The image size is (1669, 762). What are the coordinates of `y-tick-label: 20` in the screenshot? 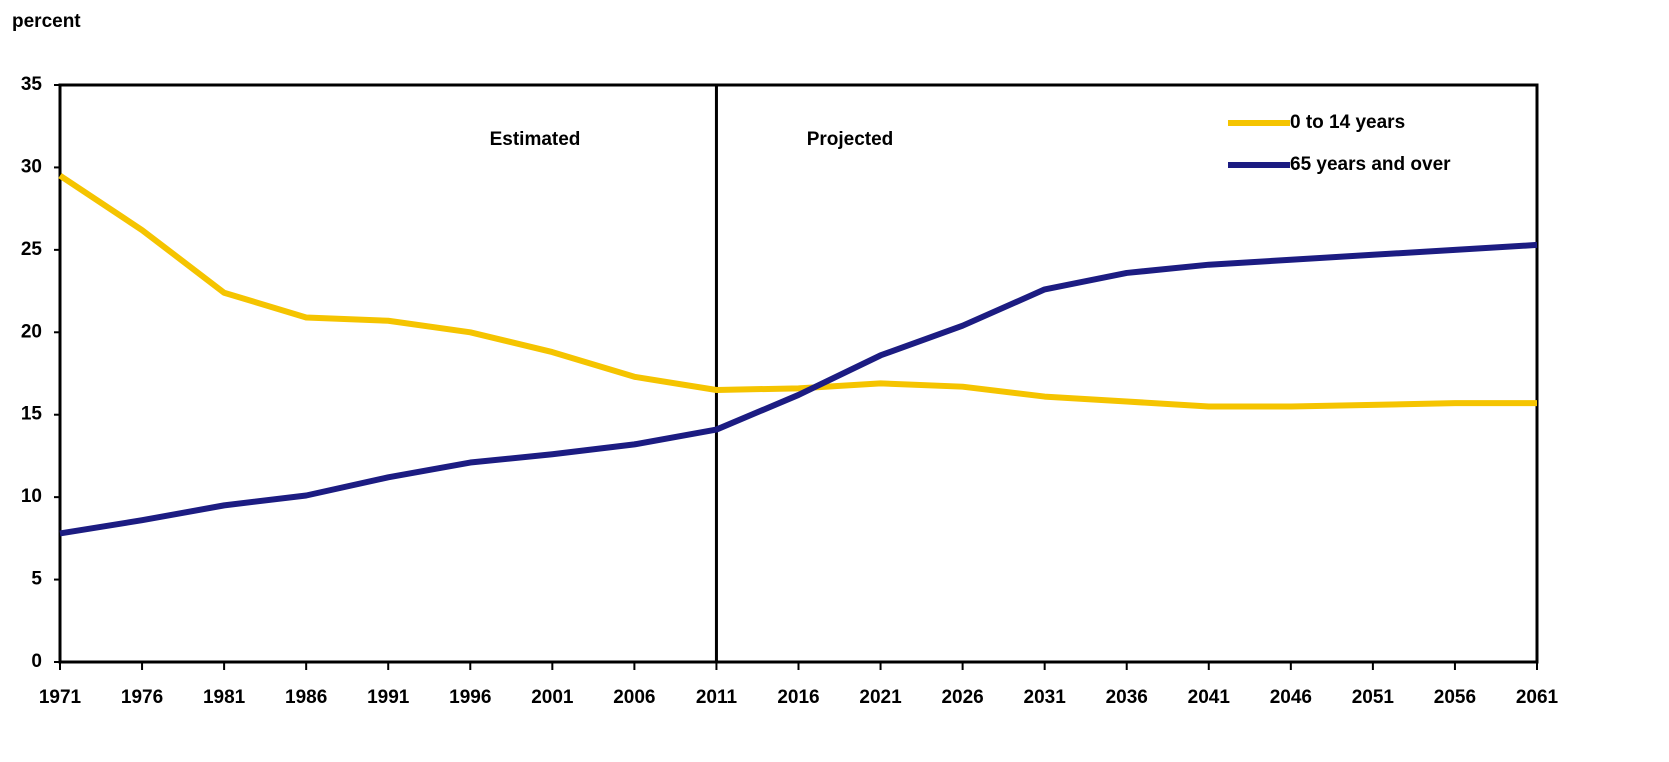 It's located at (31, 331).